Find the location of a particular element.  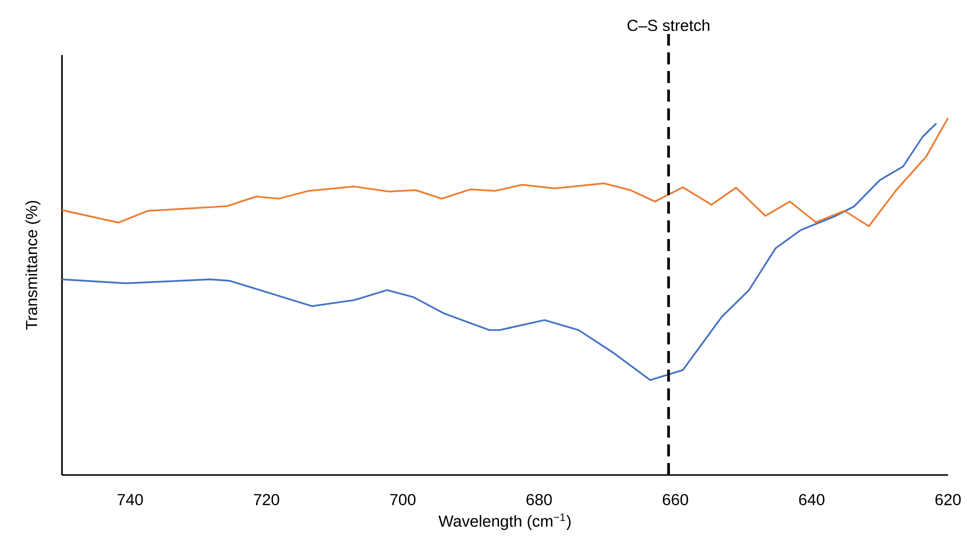

ref-line-label: C–S stretch is located at coordinates (669, 25).